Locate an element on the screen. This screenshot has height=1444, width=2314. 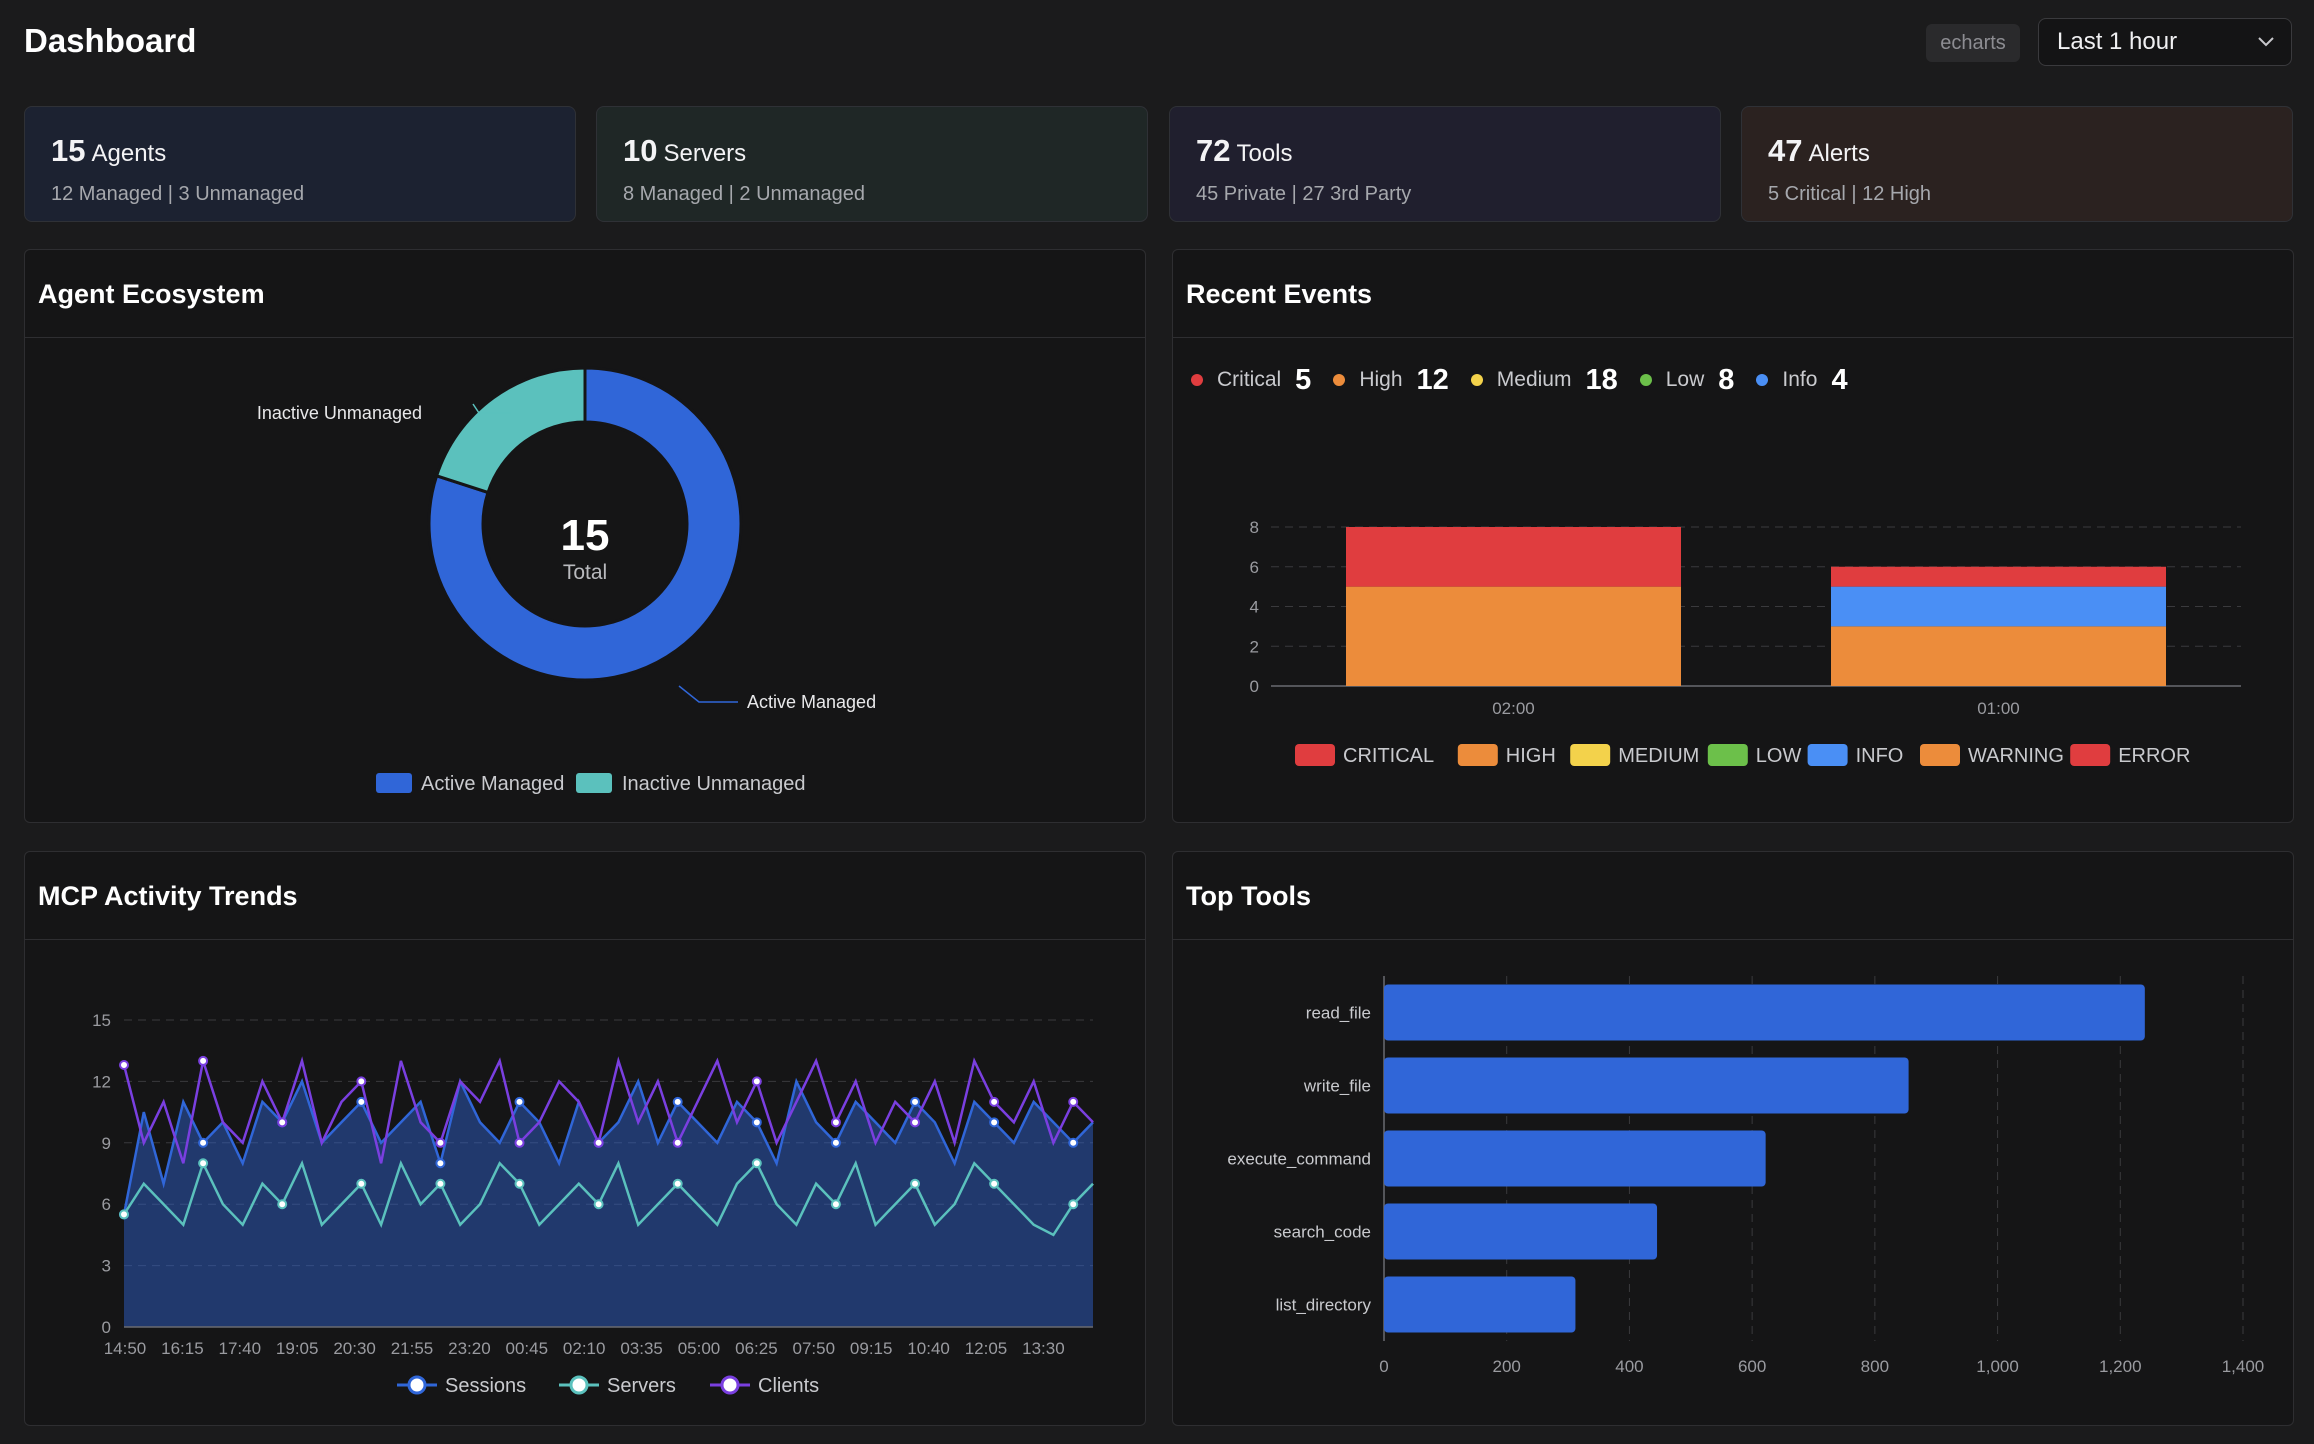
legend-marker-clients is located at coordinates (730, 1385).